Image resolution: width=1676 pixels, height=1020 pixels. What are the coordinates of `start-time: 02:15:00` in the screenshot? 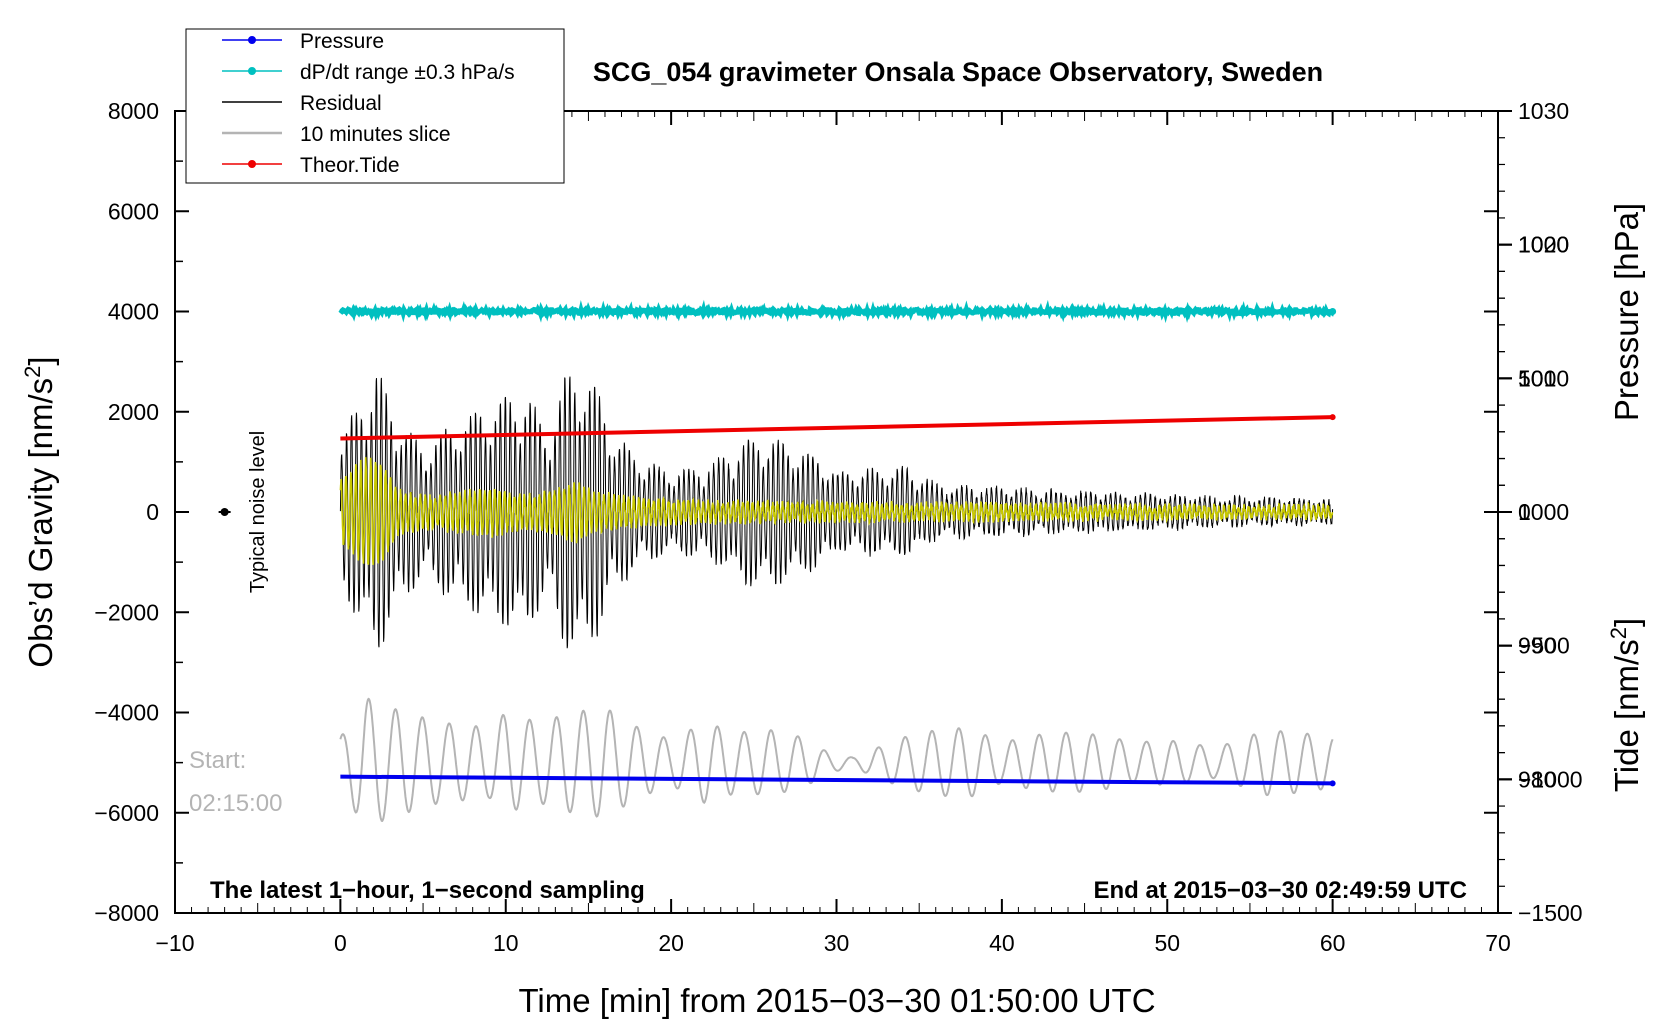 It's located at (235, 803).